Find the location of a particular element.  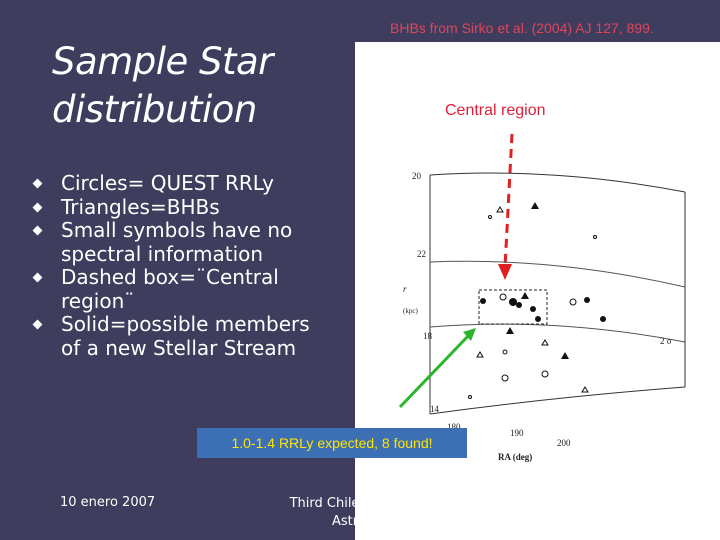

radial-label: 14 is located at coordinates (435, 409).